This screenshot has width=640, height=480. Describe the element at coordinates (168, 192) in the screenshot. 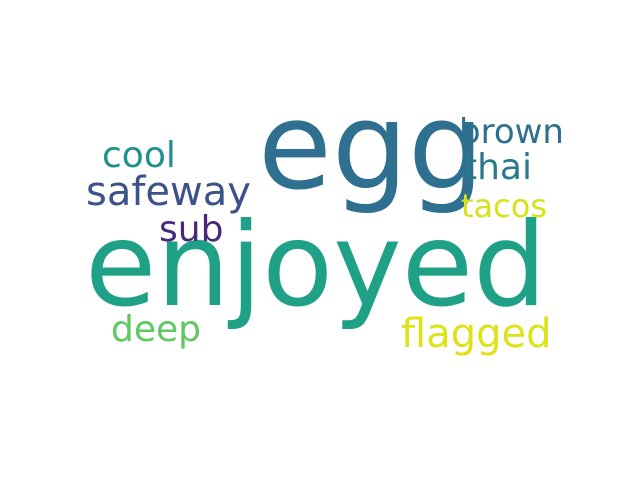

I see `word-safeway: safeway` at that location.